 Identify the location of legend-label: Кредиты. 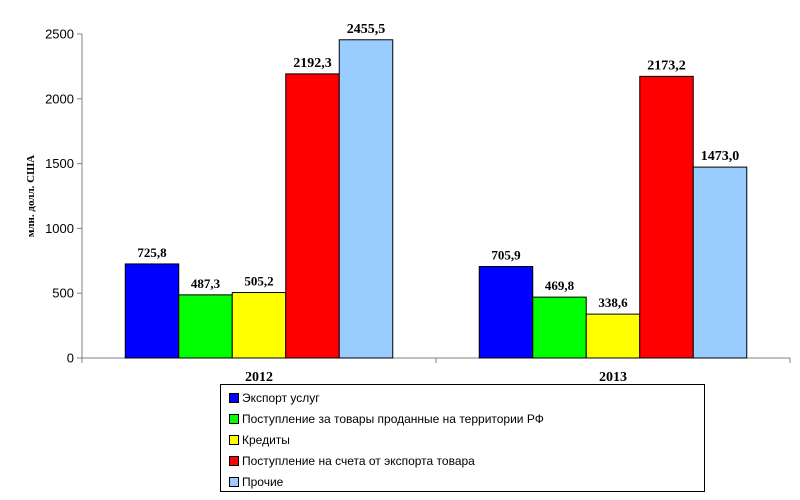
(266, 440).